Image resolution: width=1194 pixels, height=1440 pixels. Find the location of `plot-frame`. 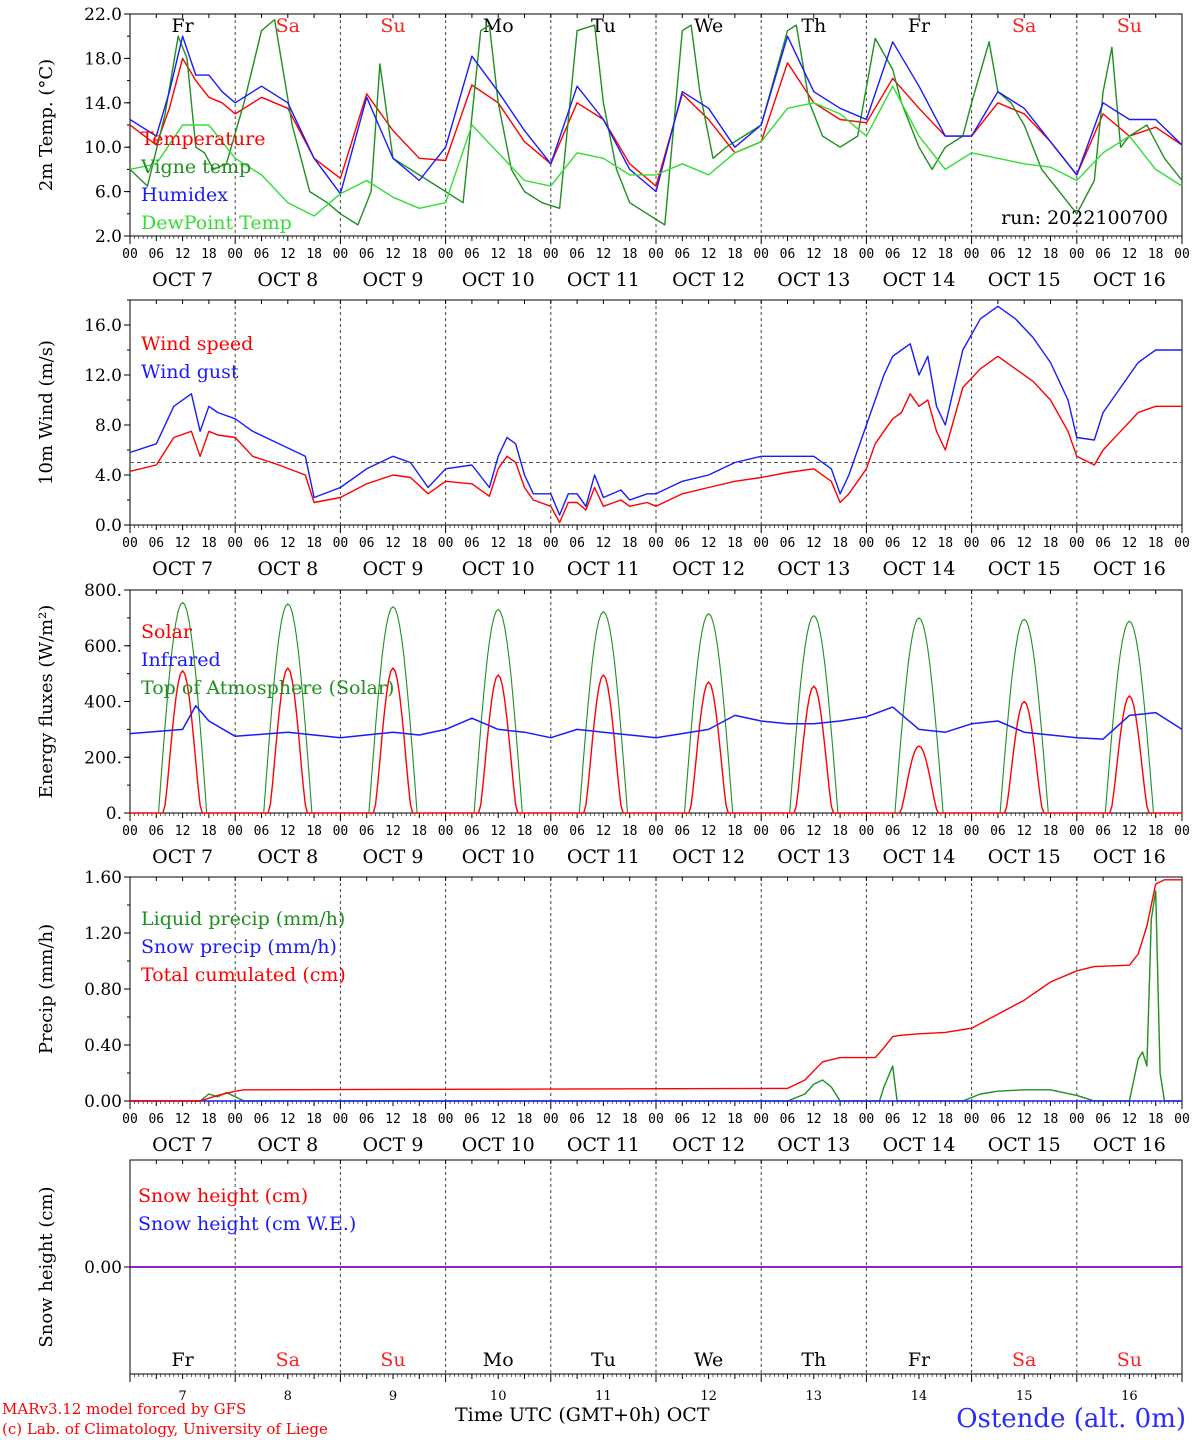

plot-frame is located at coordinates (656, 412).